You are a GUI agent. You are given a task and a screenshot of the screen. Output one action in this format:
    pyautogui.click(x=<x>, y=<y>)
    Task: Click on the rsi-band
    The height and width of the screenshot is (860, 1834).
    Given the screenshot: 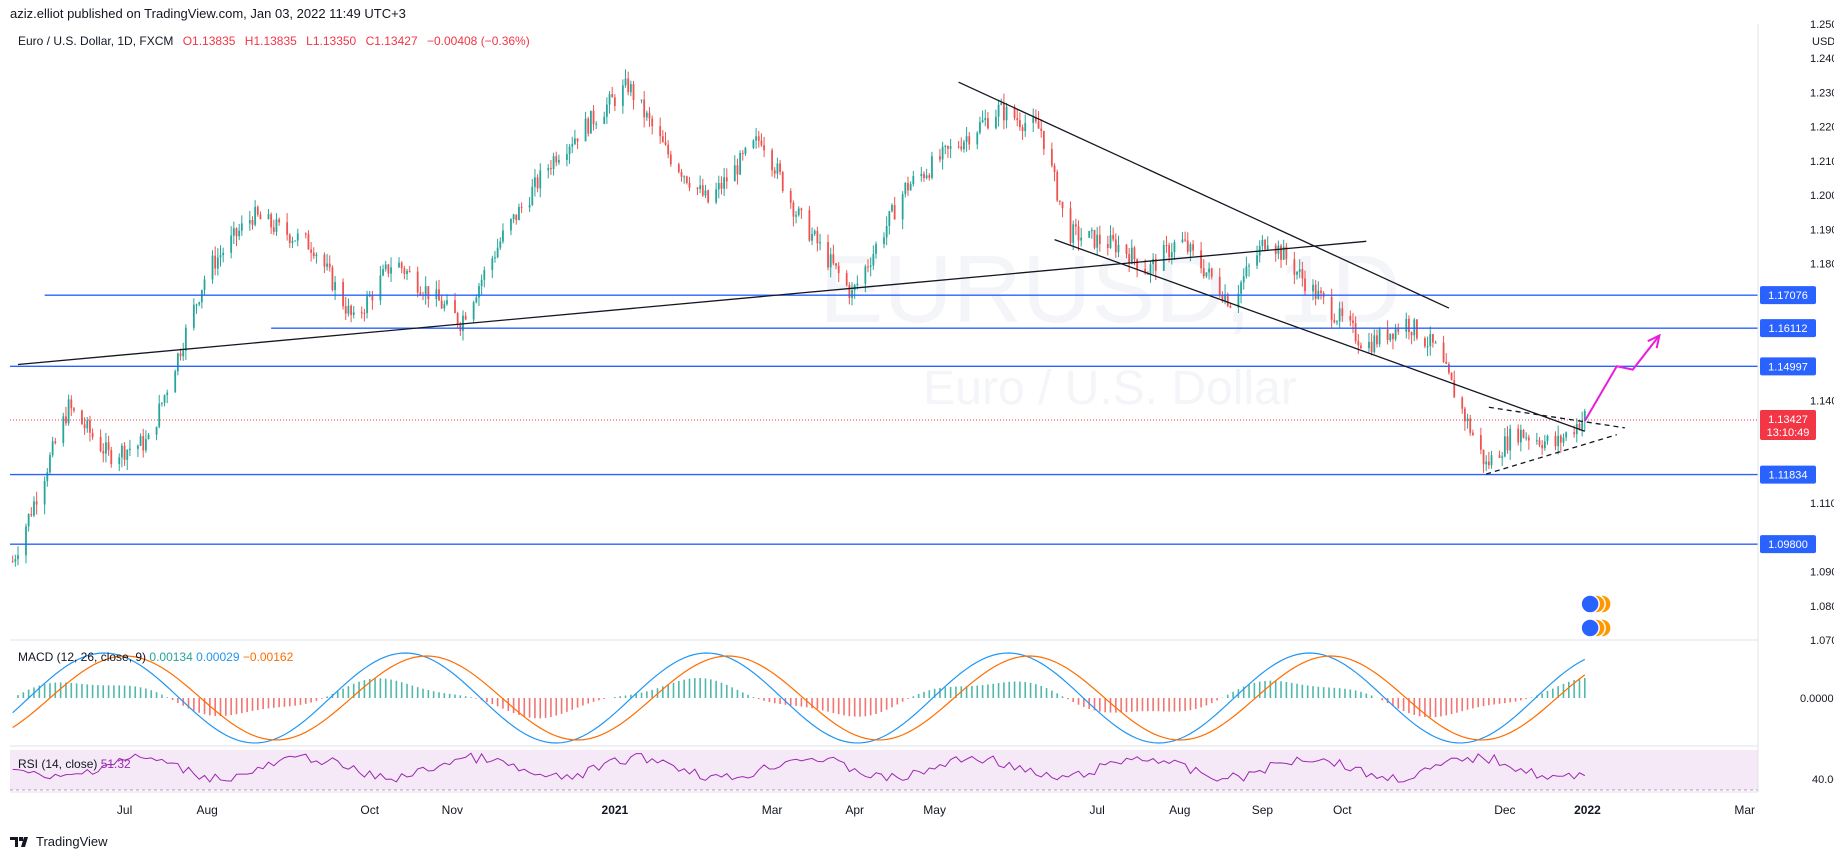 What is the action you would take?
    pyautogui.click(x=884, y=770)
    